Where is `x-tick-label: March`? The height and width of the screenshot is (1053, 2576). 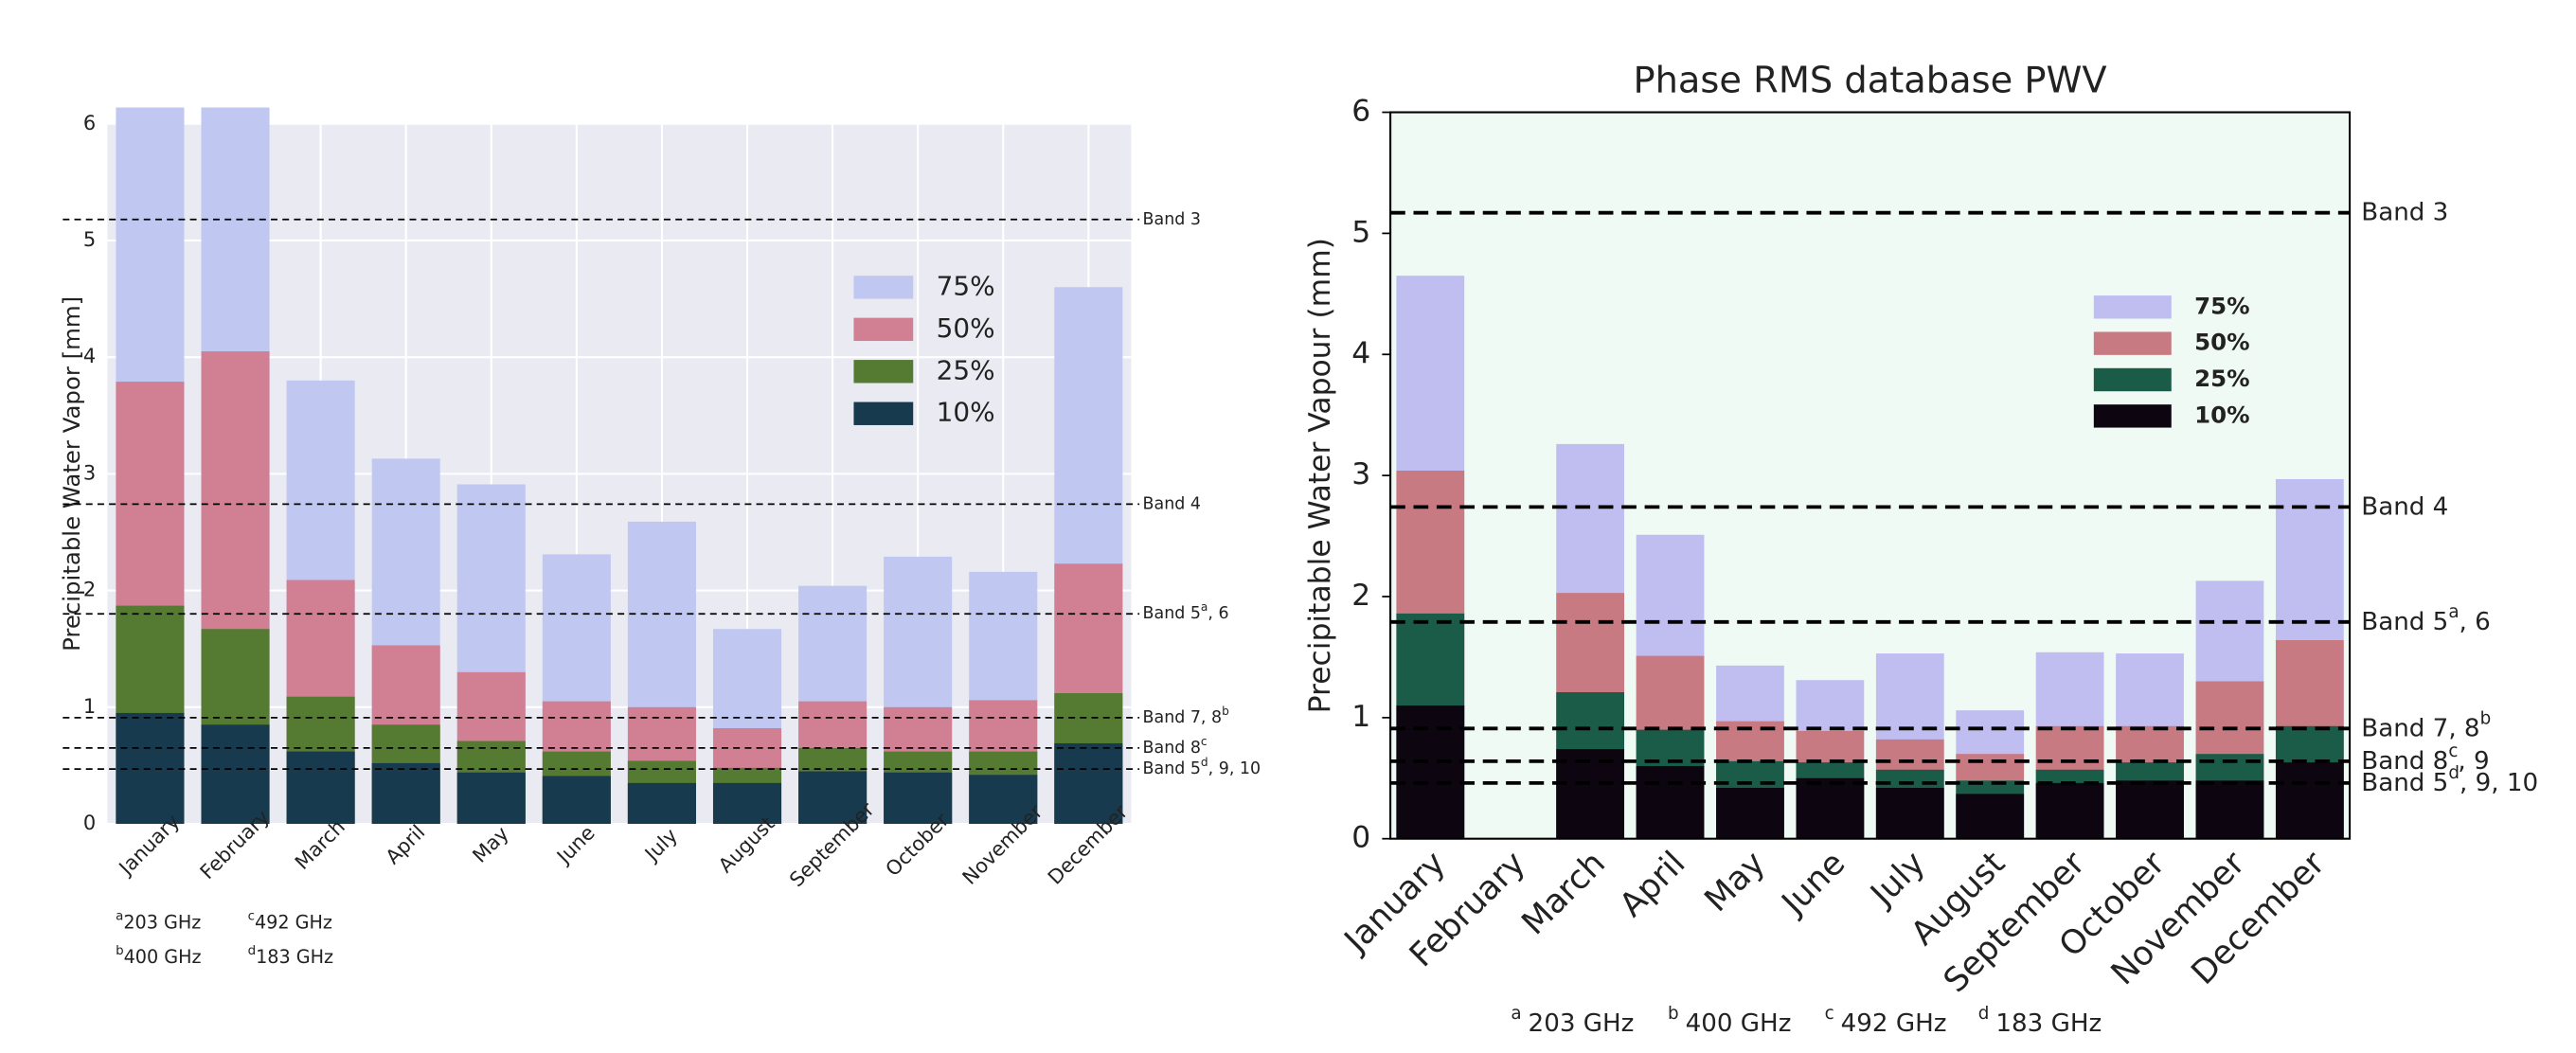 x-tick-label: March is located at coordinates (1564, 893).